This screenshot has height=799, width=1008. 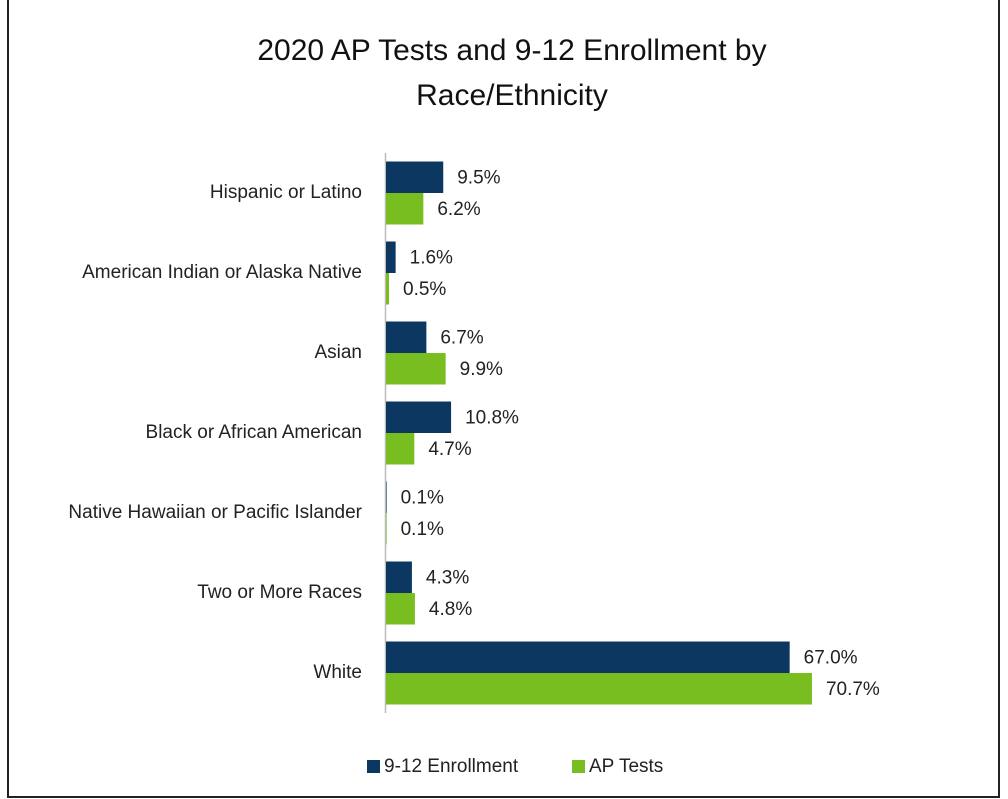 I want to click on data-label: 4.8%, so click(x=450, y=609).